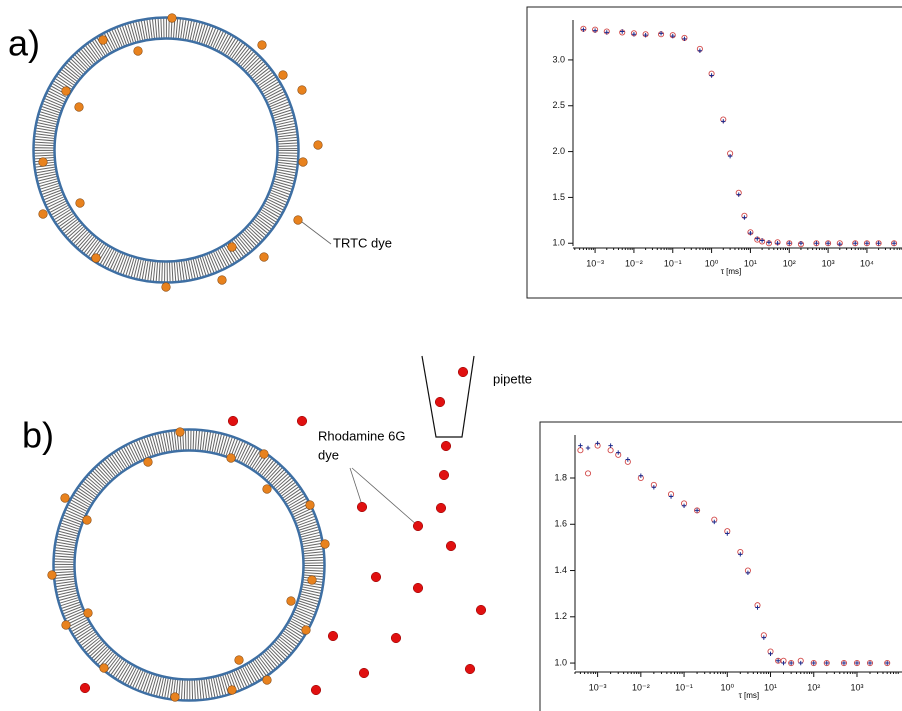 The width and height of the screenshot is (902, 711). I want to click on y-tick-label: 2.5, so click(558, 105).